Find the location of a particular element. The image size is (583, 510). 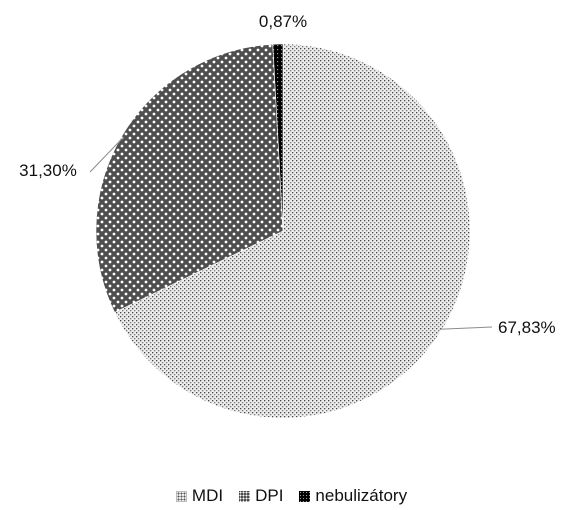

data-label-dpi: 31,30% is located at coordinates (48, 170).